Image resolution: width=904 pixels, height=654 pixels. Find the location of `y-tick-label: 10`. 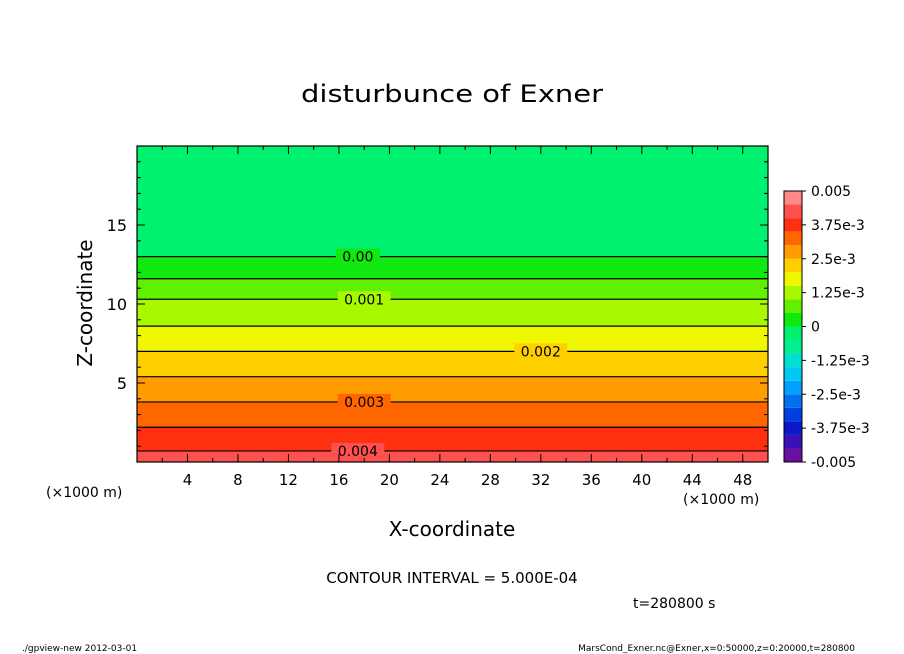

y-tick-label: 10 is located at coordinates (117, 304).